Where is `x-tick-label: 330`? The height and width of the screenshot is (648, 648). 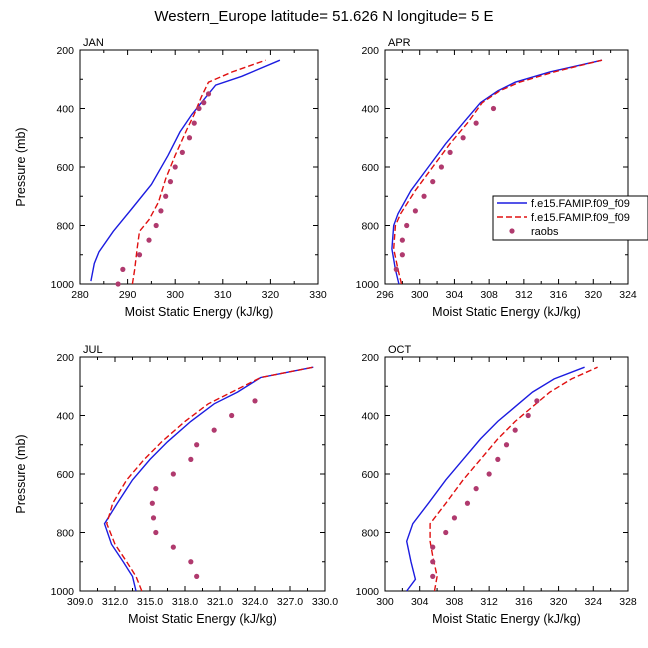 x-tick-label: 330 is located at coordinates (318, 295).